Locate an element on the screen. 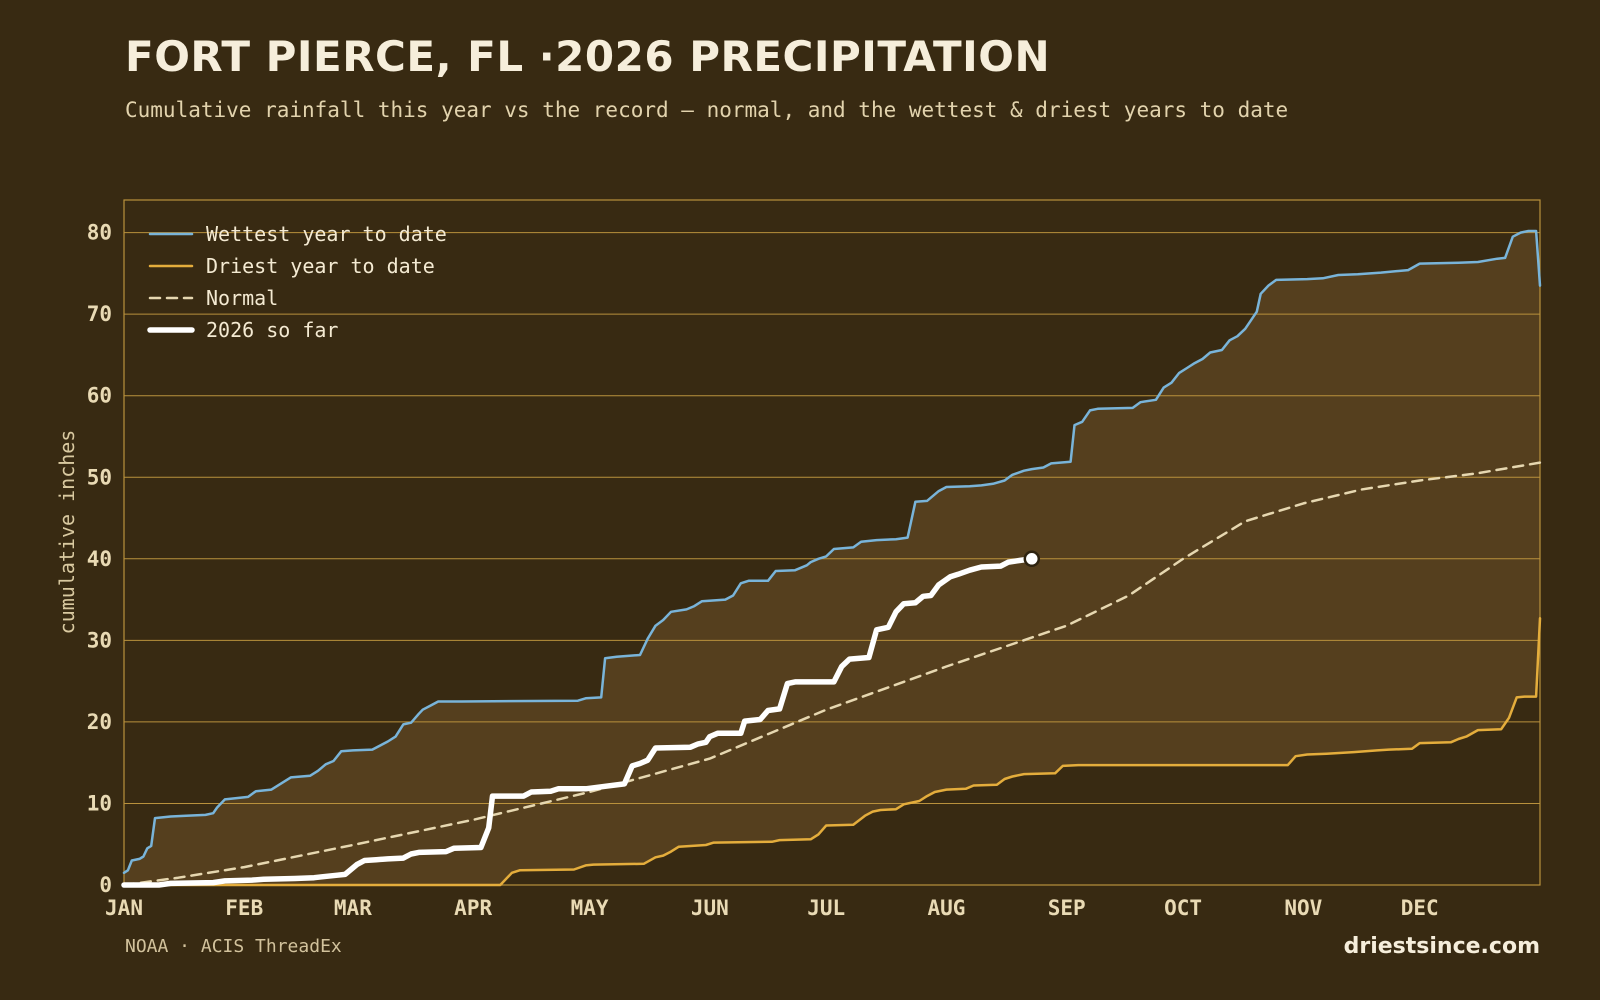 The image size is (1600, 1000). x-tick-label: OCT is located at coordinates (1183, 908).